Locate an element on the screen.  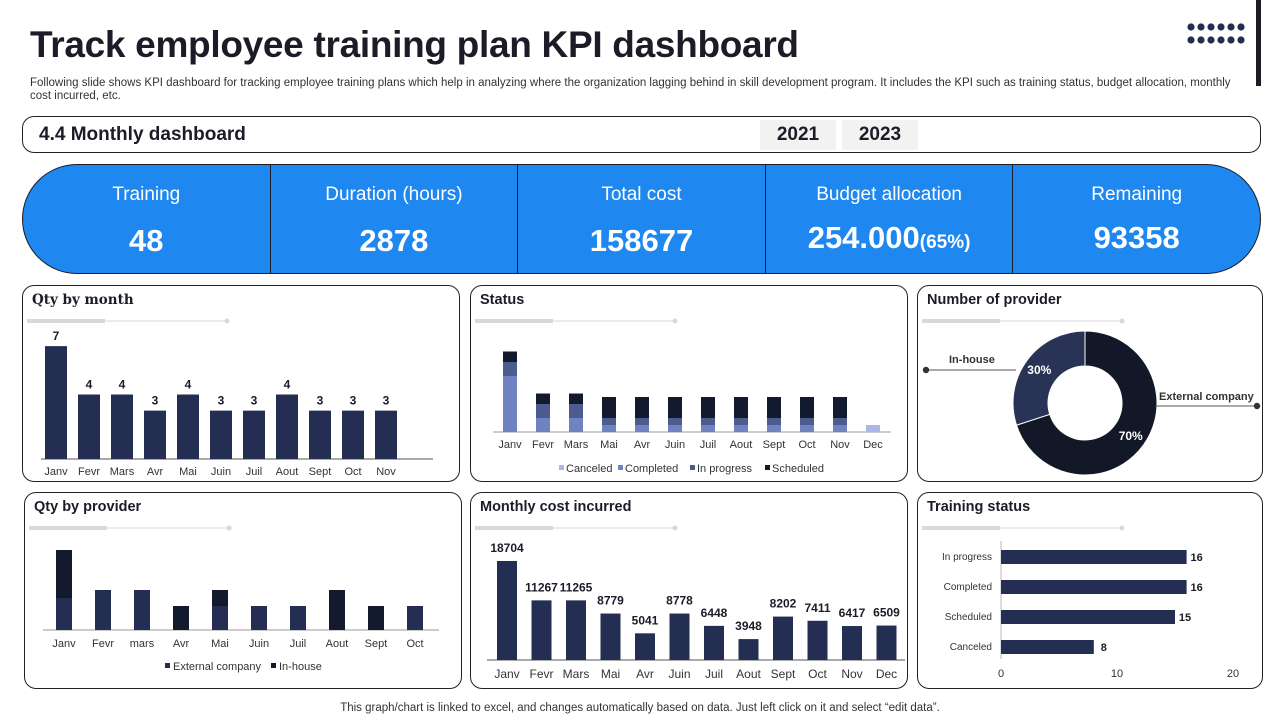
kpi-duration: Duration (hours) 2878 is located at coordinates (393, 219).